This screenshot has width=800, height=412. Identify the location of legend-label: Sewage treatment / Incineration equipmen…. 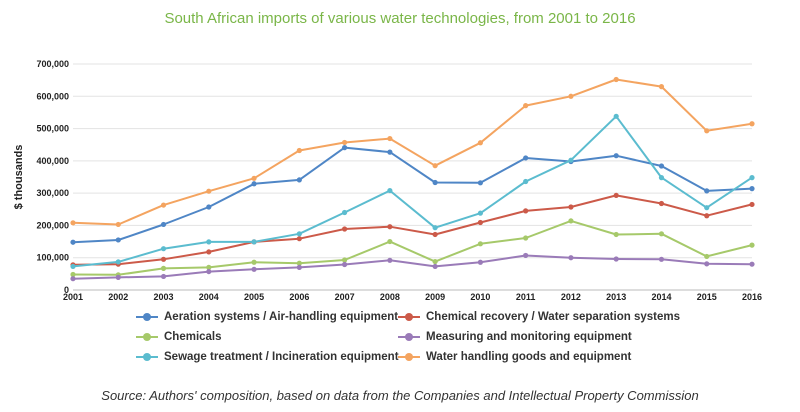
(281, 357).